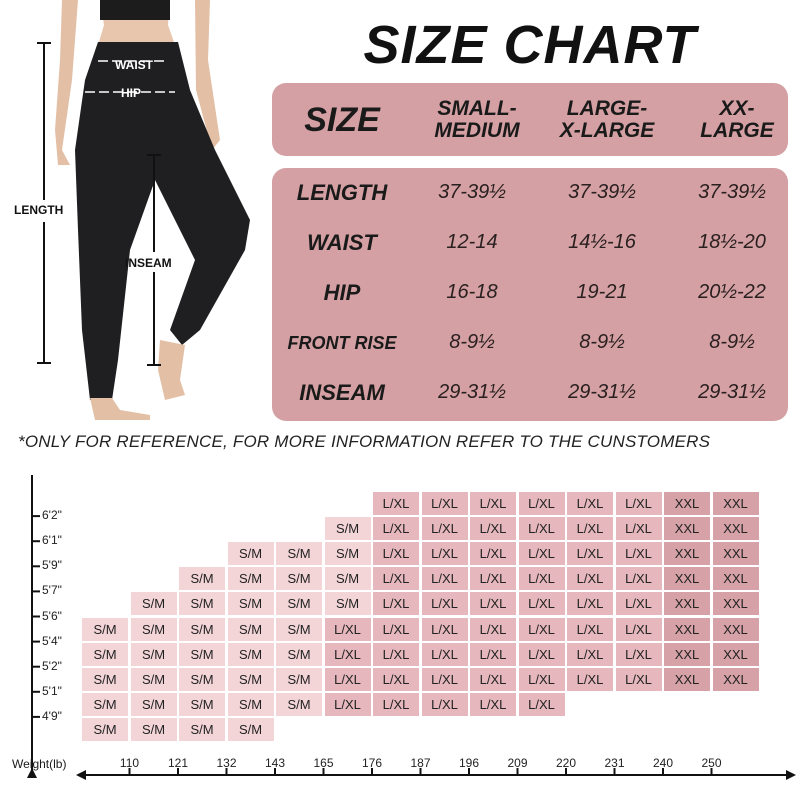 This screenshot has width=800, height=800. I want to click on measurement-value: 19-21, so click(602, 292).